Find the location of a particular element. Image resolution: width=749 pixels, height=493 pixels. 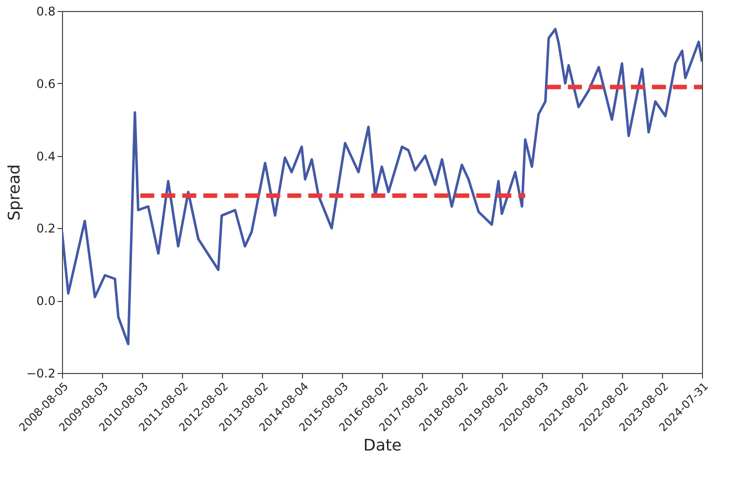

y-tick-label: 0.2 is located at coordinates (46, 229).